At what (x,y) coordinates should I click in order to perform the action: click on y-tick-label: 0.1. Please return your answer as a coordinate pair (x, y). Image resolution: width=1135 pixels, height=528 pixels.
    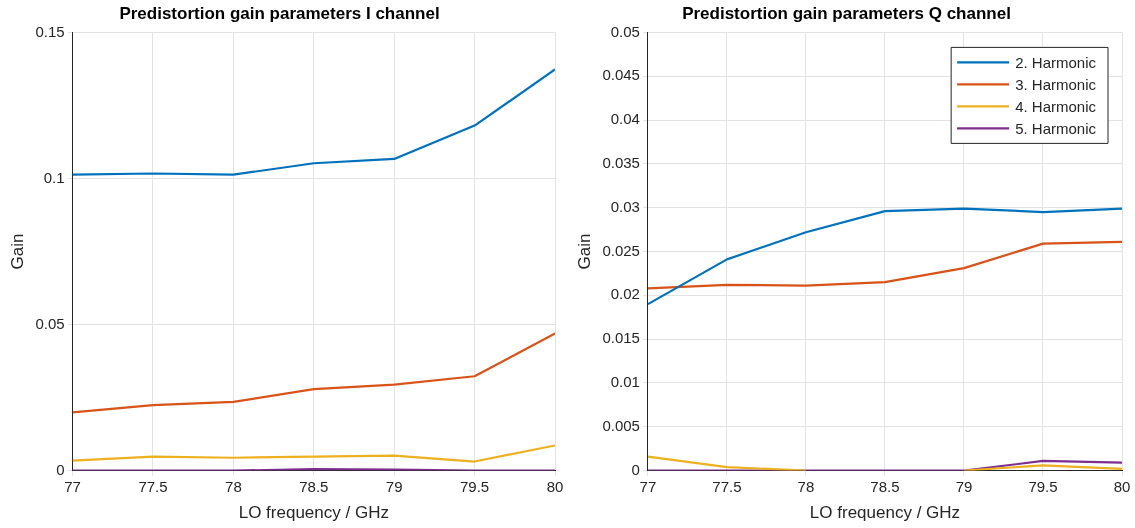
    Looking at the image, I should click on (54, 177).